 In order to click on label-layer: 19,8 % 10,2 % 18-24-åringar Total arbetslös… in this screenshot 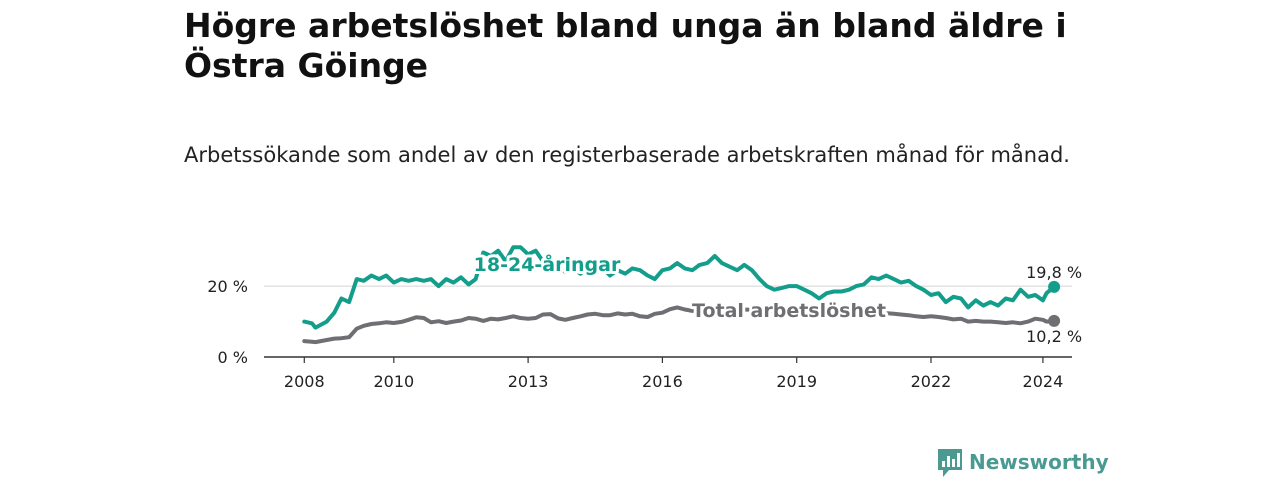, I will do `click(776, 297)`.